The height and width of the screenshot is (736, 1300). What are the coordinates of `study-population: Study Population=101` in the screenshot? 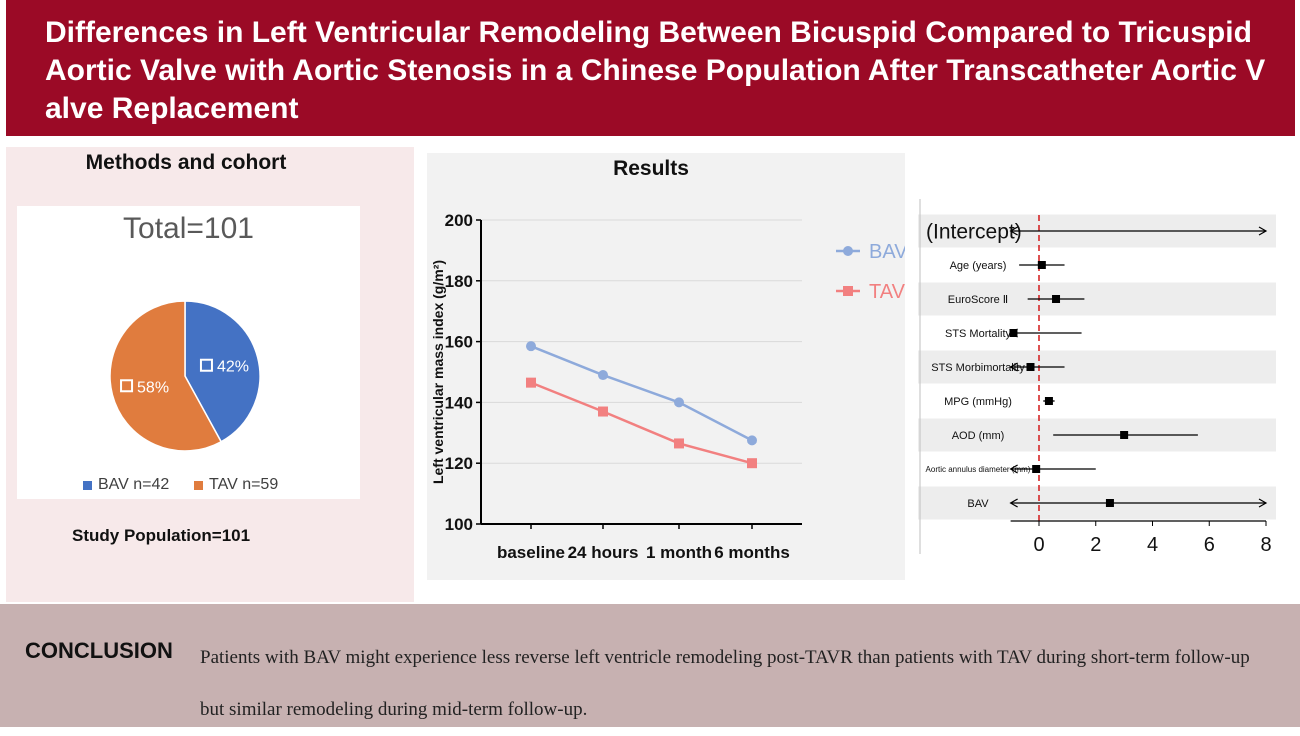 It's located at (161, 535).